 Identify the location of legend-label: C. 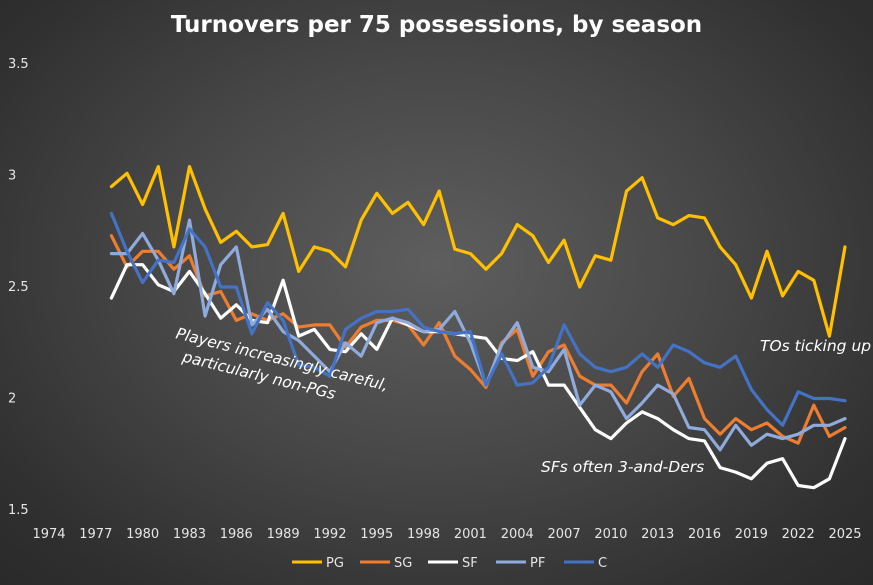
(602, 563).